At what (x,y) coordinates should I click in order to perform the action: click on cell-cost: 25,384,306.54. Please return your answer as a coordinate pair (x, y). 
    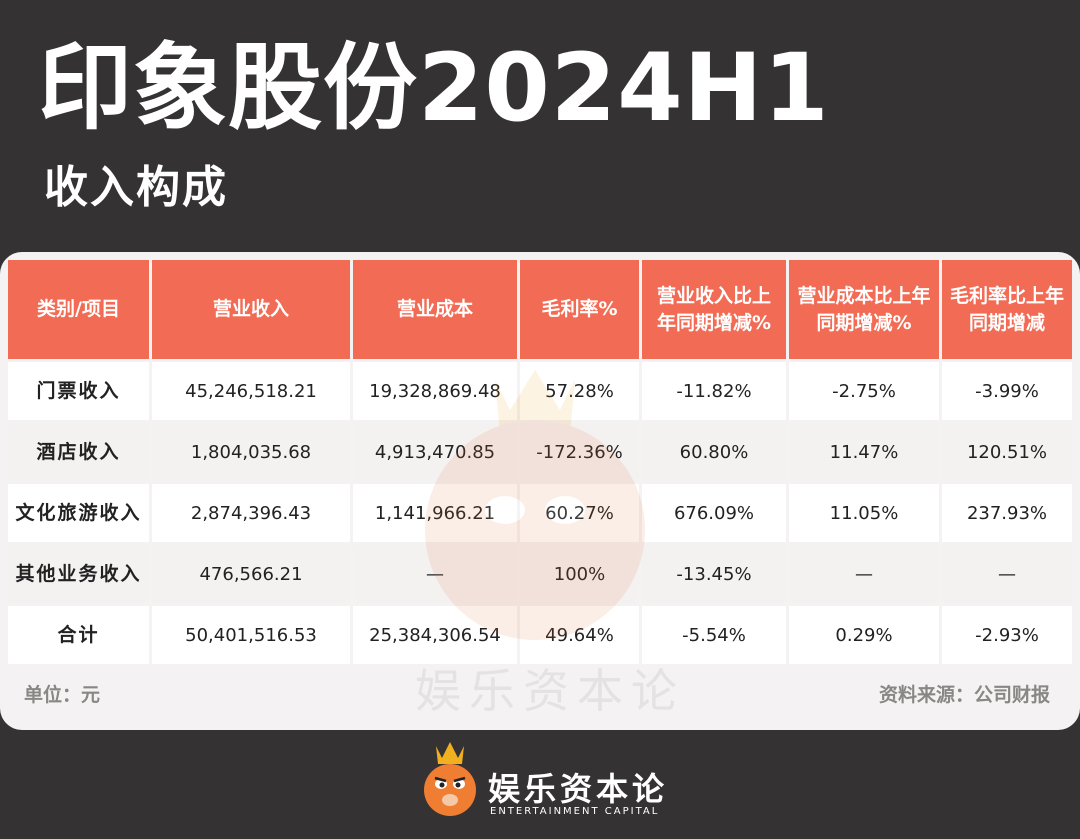
    Looking at the image, I should click on (436, 636).